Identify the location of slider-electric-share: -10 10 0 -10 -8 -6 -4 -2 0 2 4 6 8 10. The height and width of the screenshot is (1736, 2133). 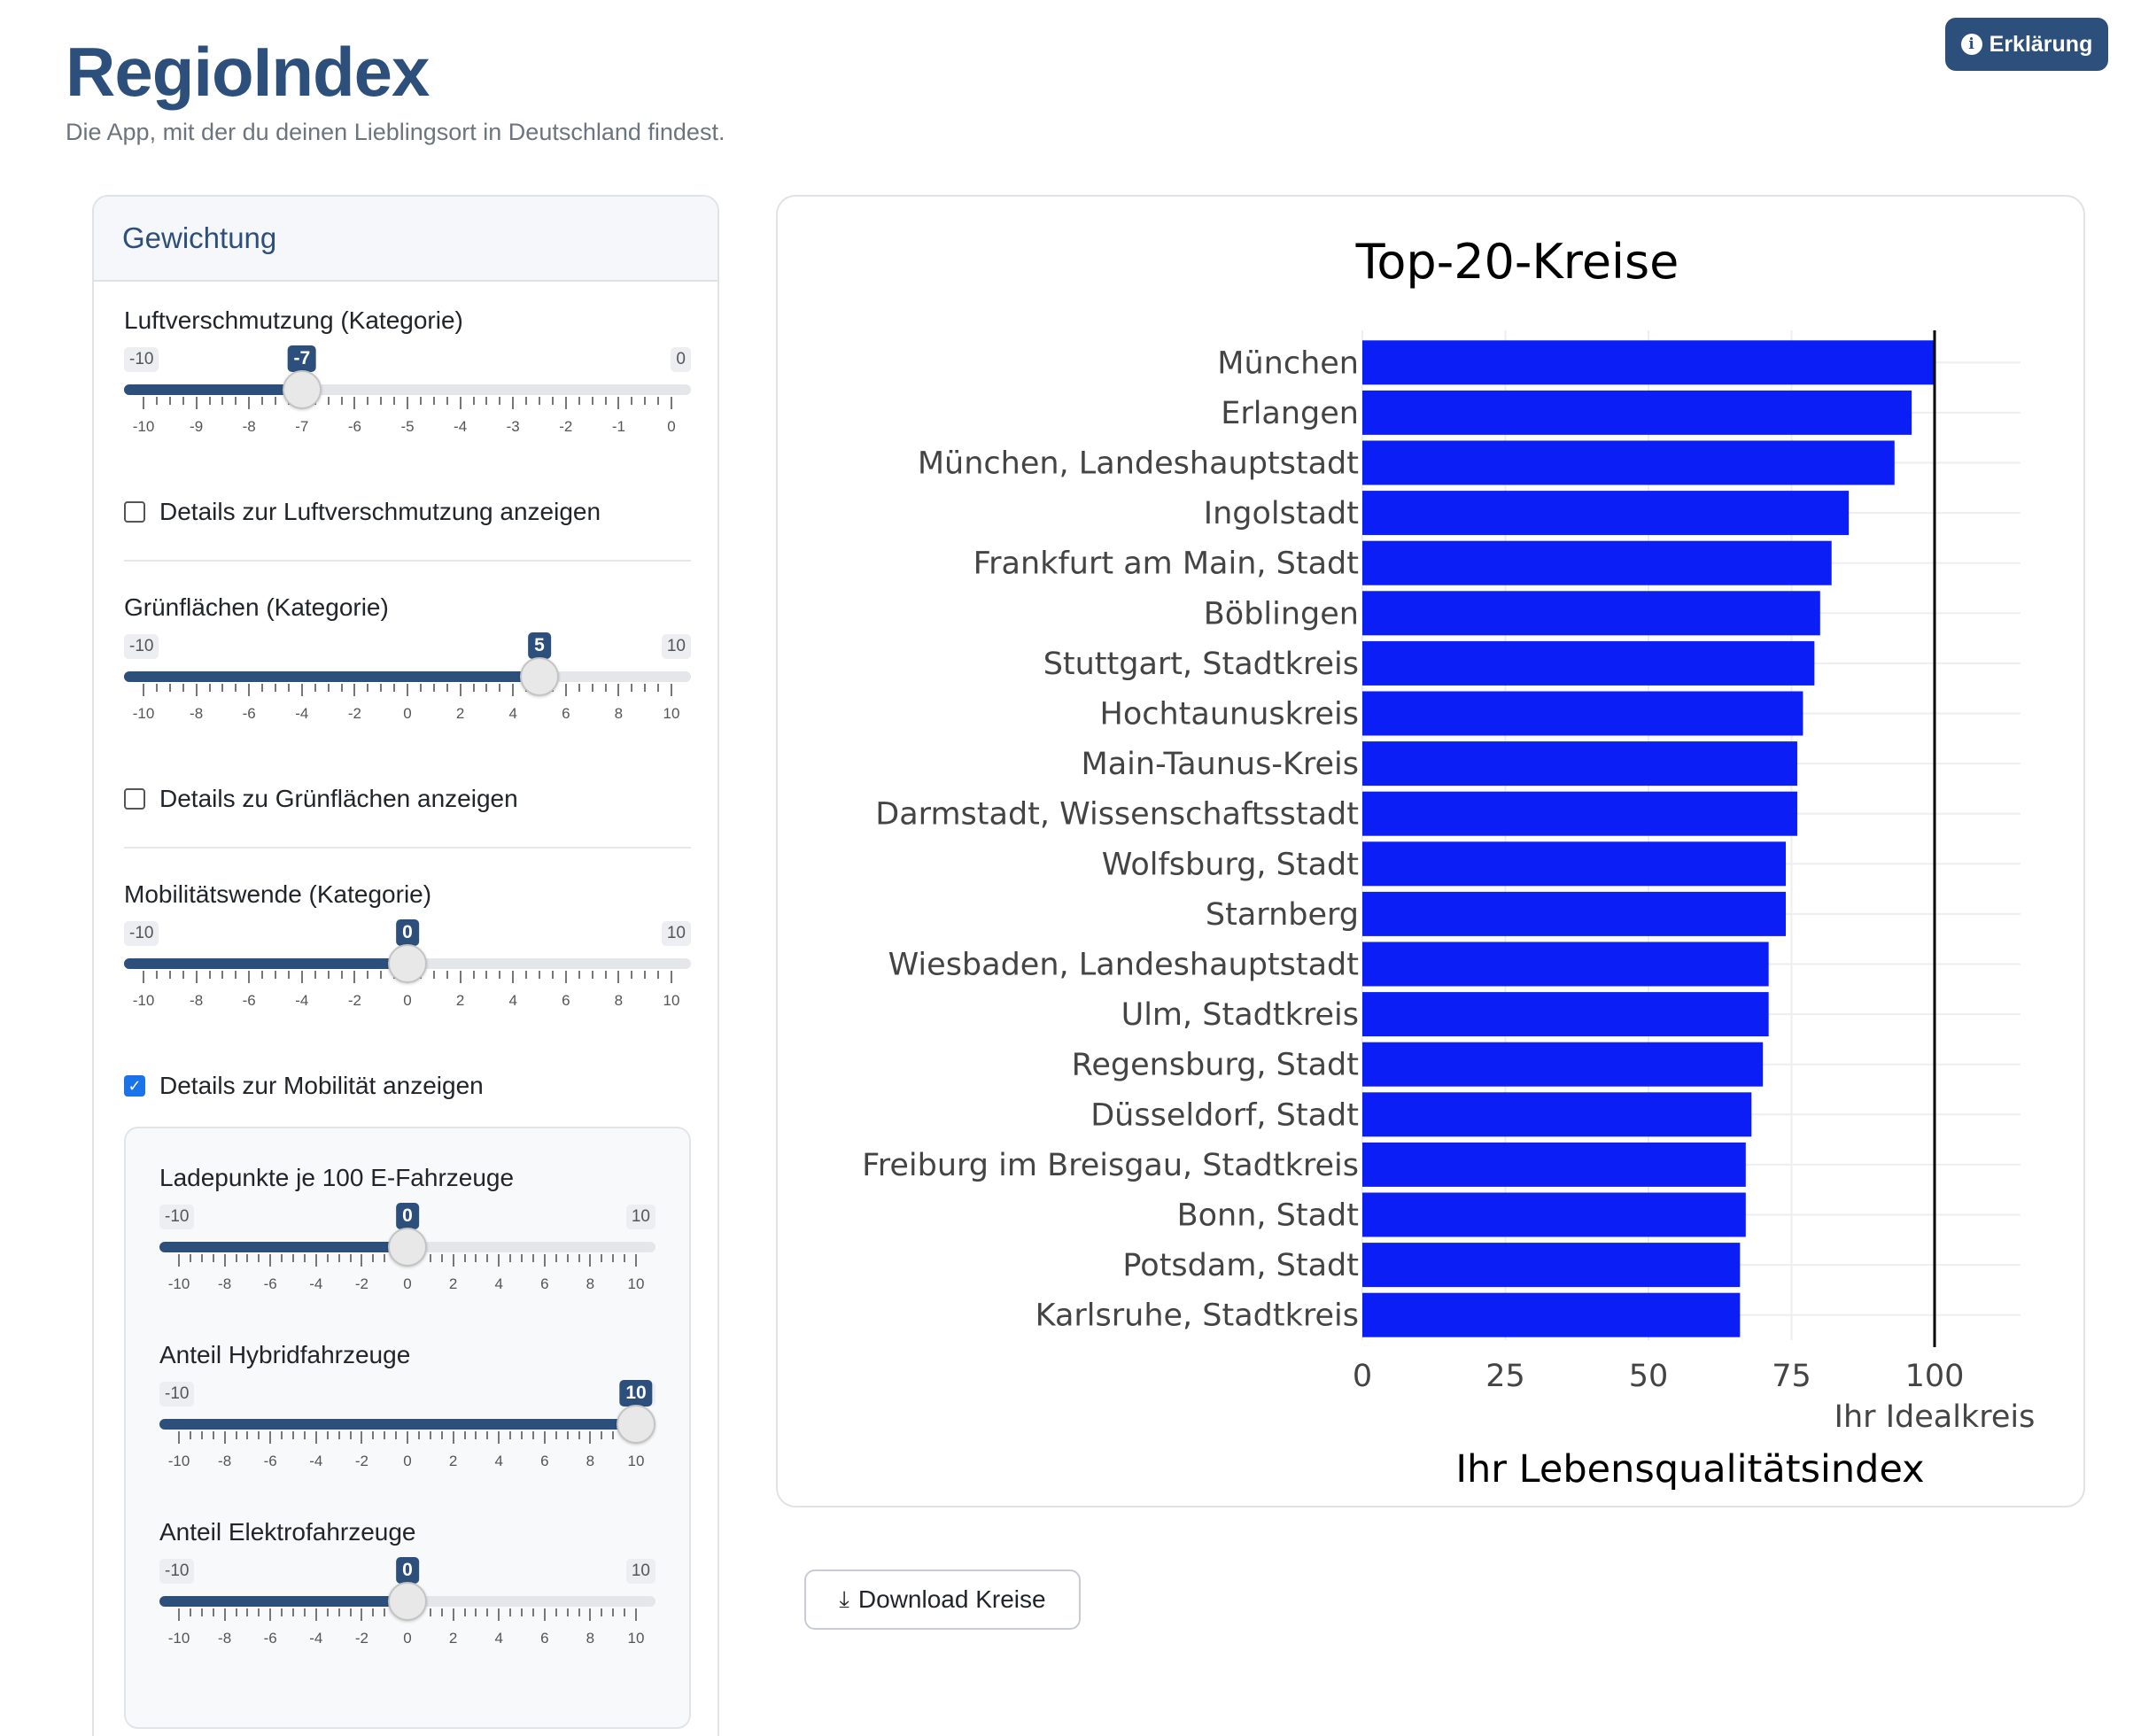
(407, 1614).